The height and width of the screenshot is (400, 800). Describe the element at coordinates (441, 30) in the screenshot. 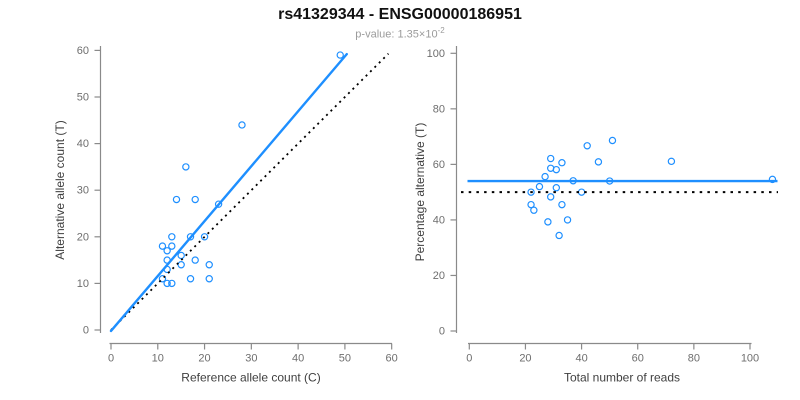

I see `p-value-exponent: -2` at that location.